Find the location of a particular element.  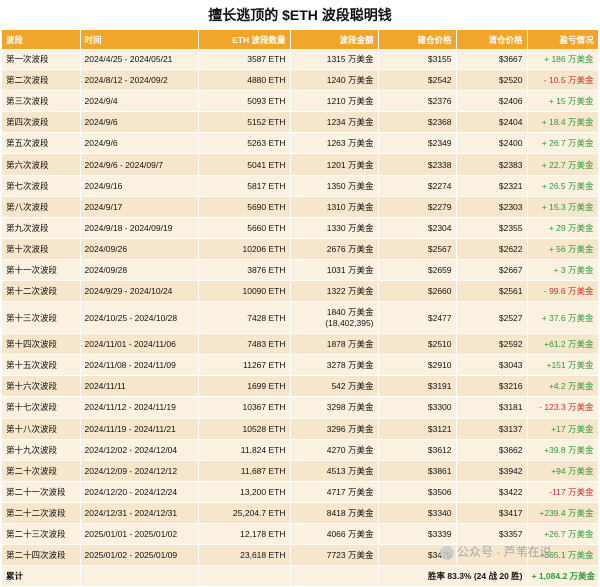

time-cell: 2024/9/29 - 2024/10/24 is located at coordinates (139, 291).